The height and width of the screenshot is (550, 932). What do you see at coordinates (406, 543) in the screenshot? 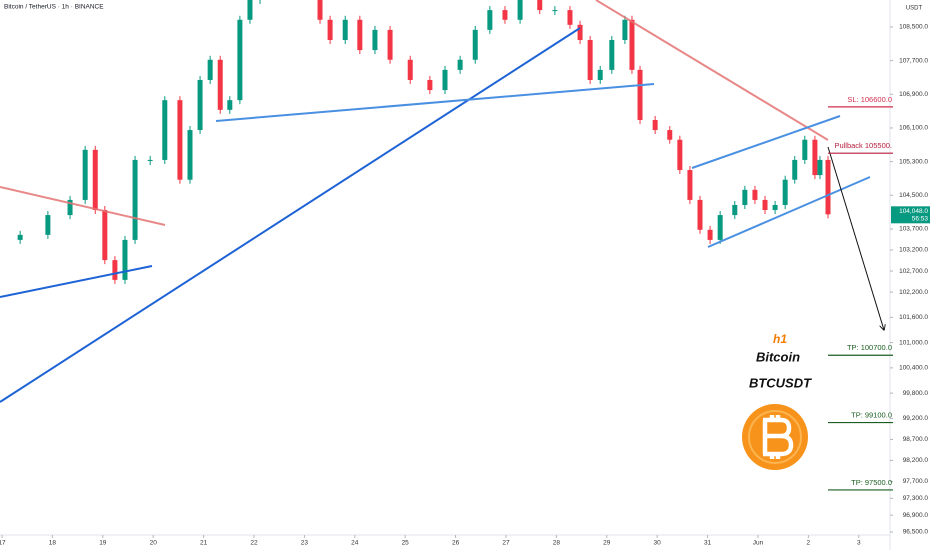
I see `x-tick-label: 25` at bounding box center [406, 543].